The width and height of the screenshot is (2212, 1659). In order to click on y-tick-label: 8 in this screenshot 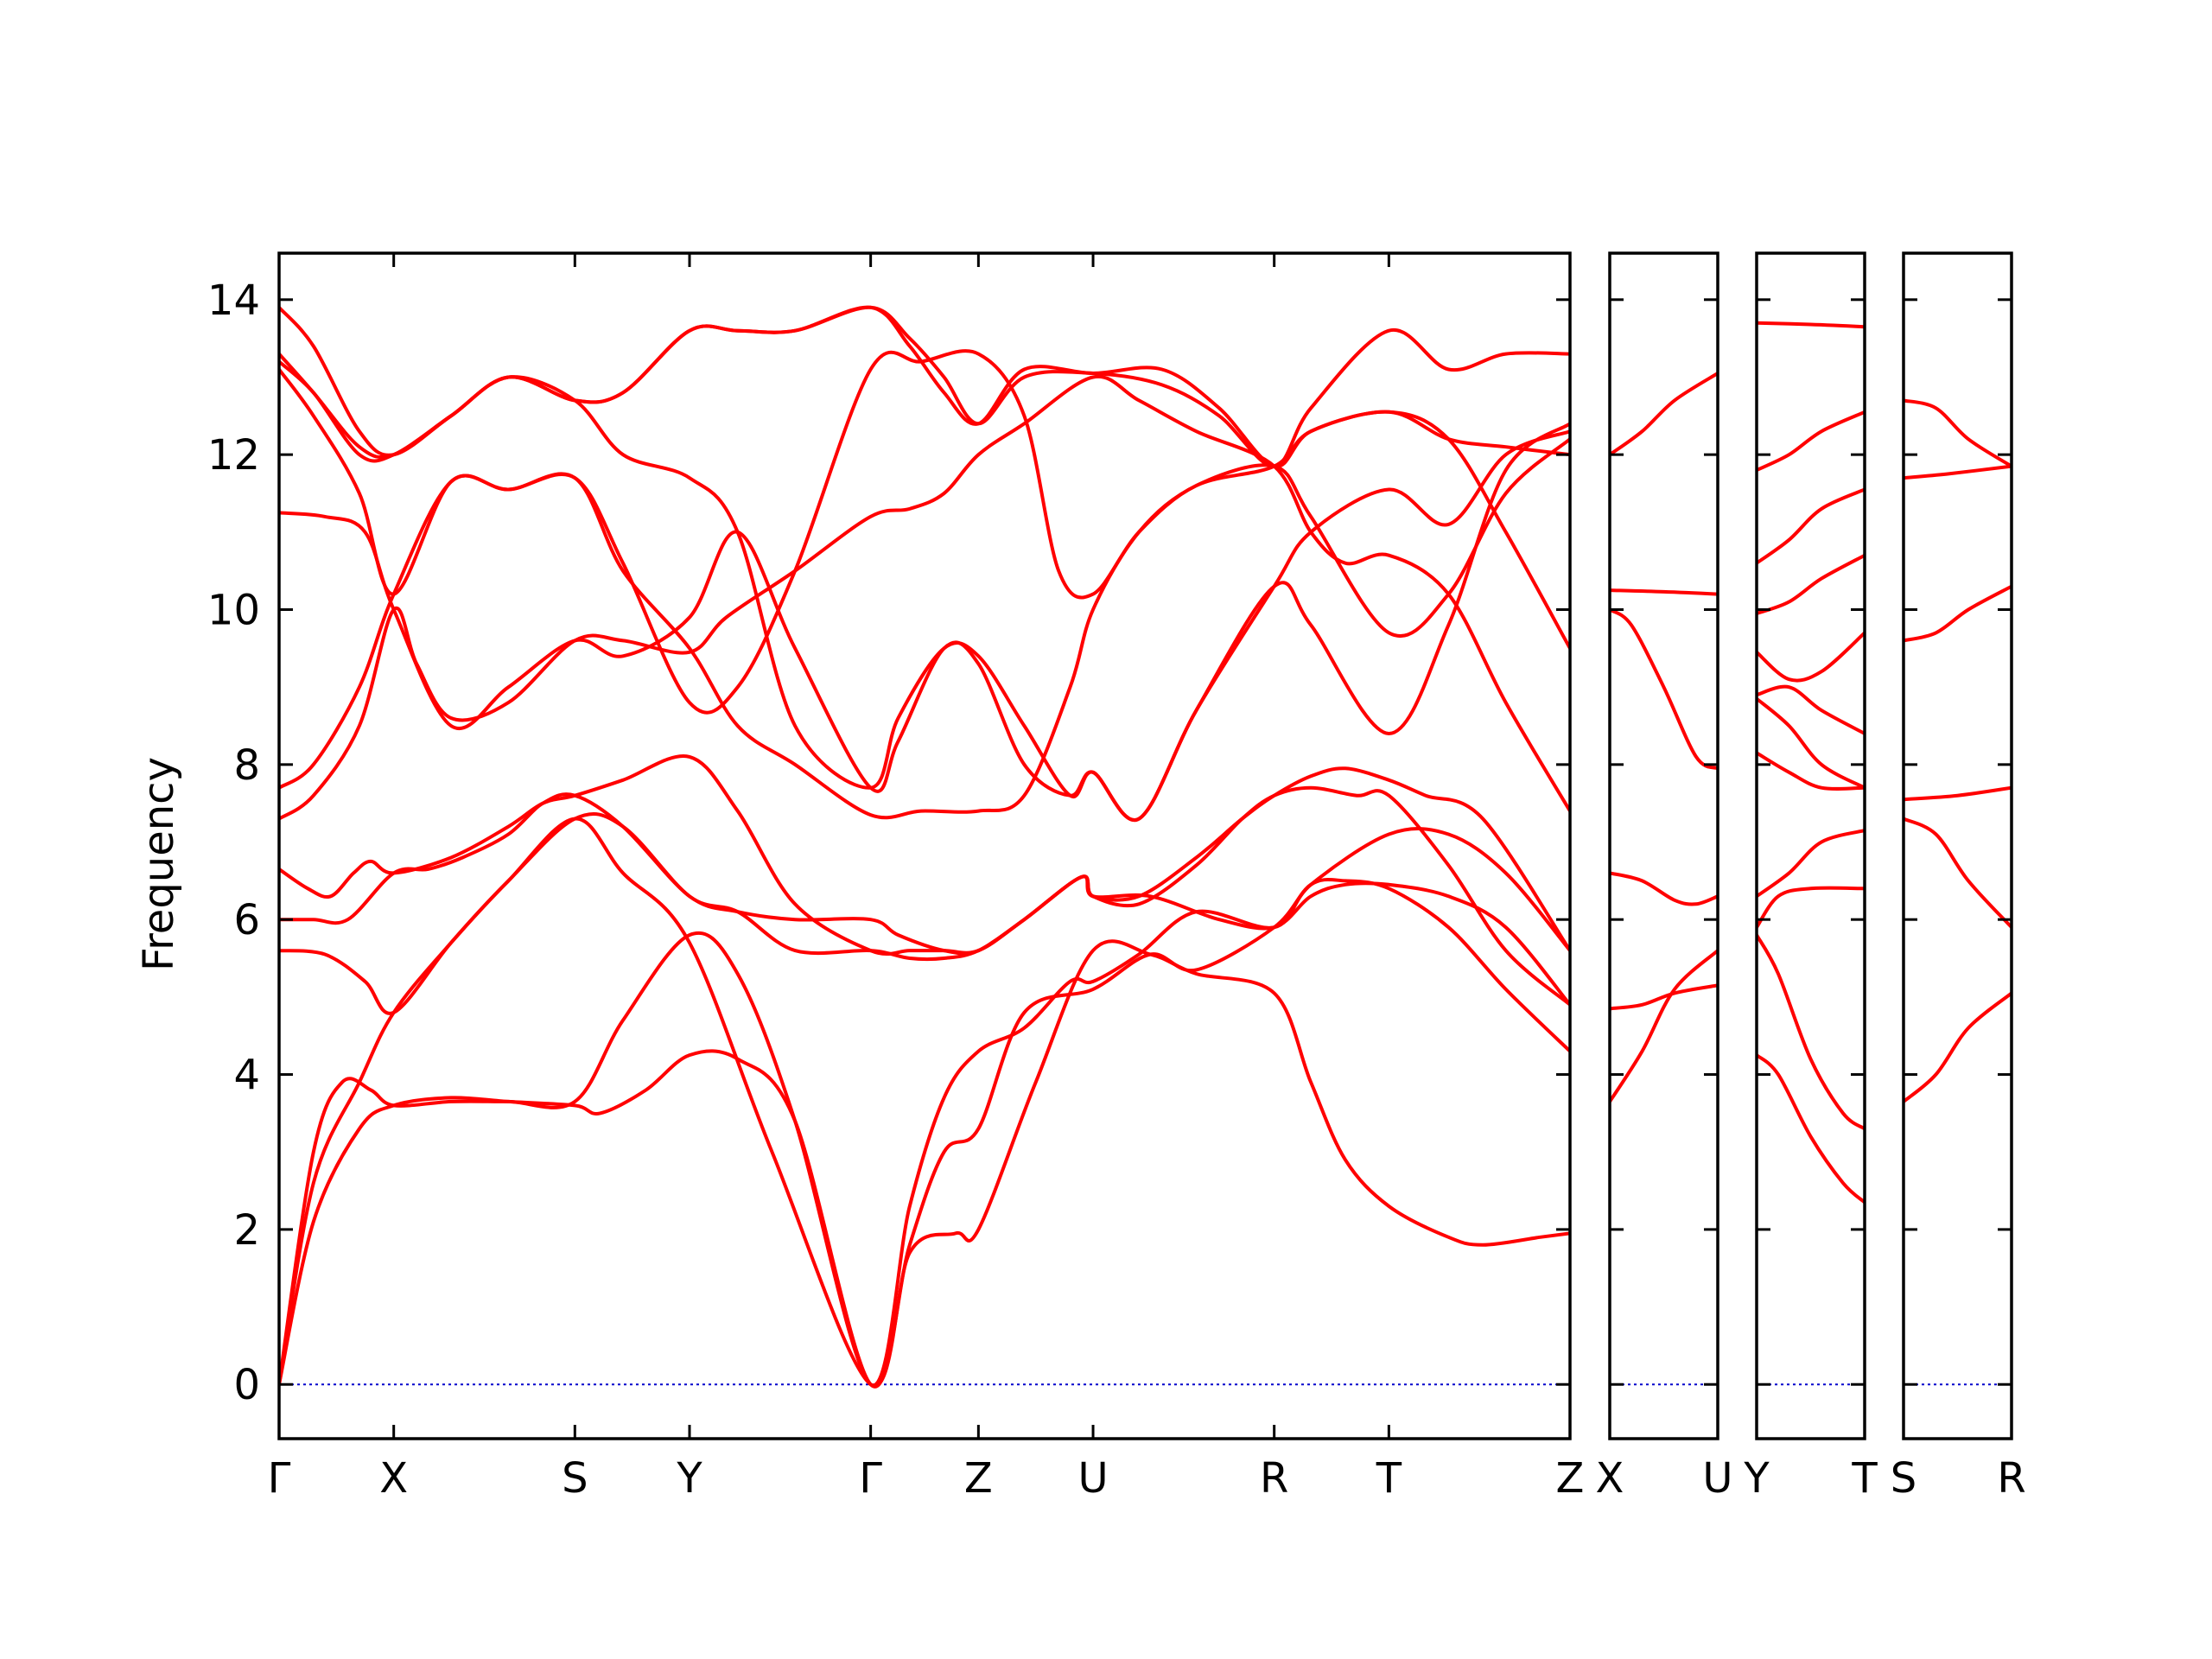, I will do `click(246, 765)`.